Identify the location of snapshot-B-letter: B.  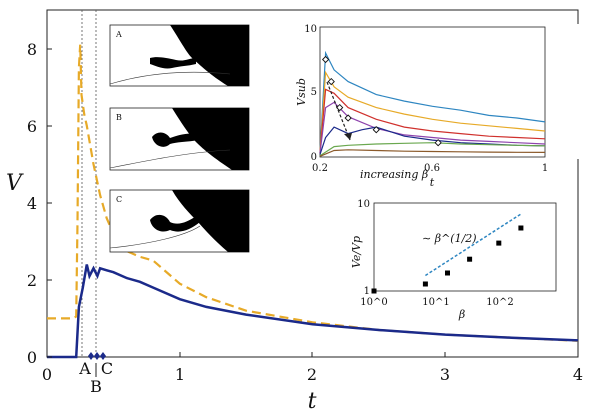
(119, 117).